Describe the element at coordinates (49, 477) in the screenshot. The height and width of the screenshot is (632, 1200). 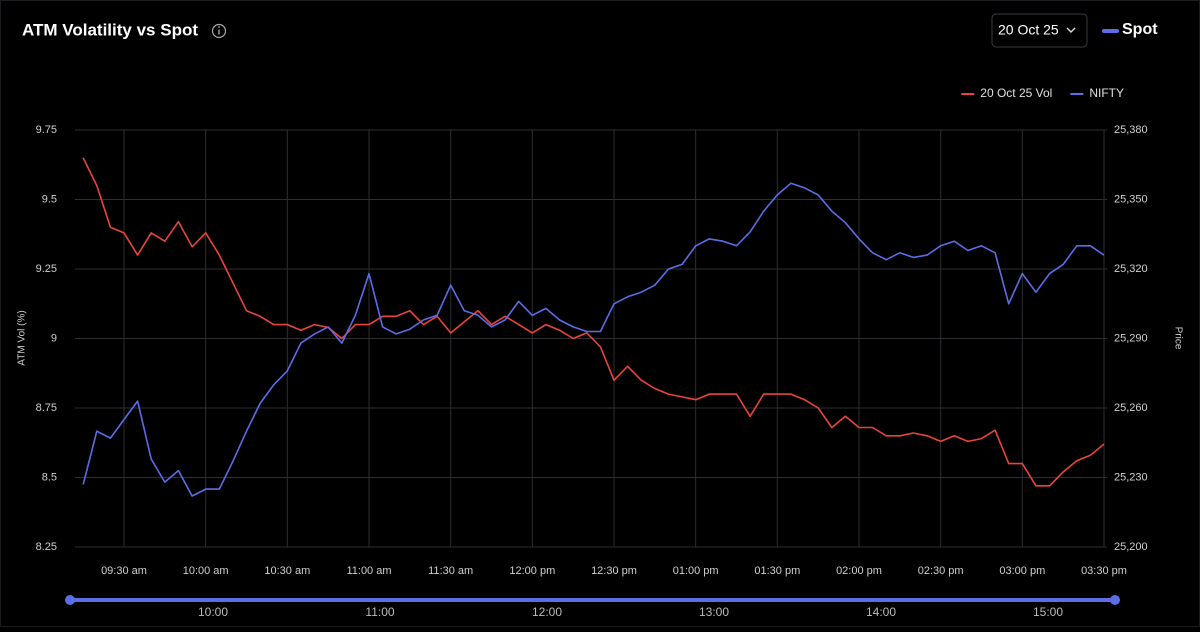
I see `y-tick-label: 8.5` at that location.